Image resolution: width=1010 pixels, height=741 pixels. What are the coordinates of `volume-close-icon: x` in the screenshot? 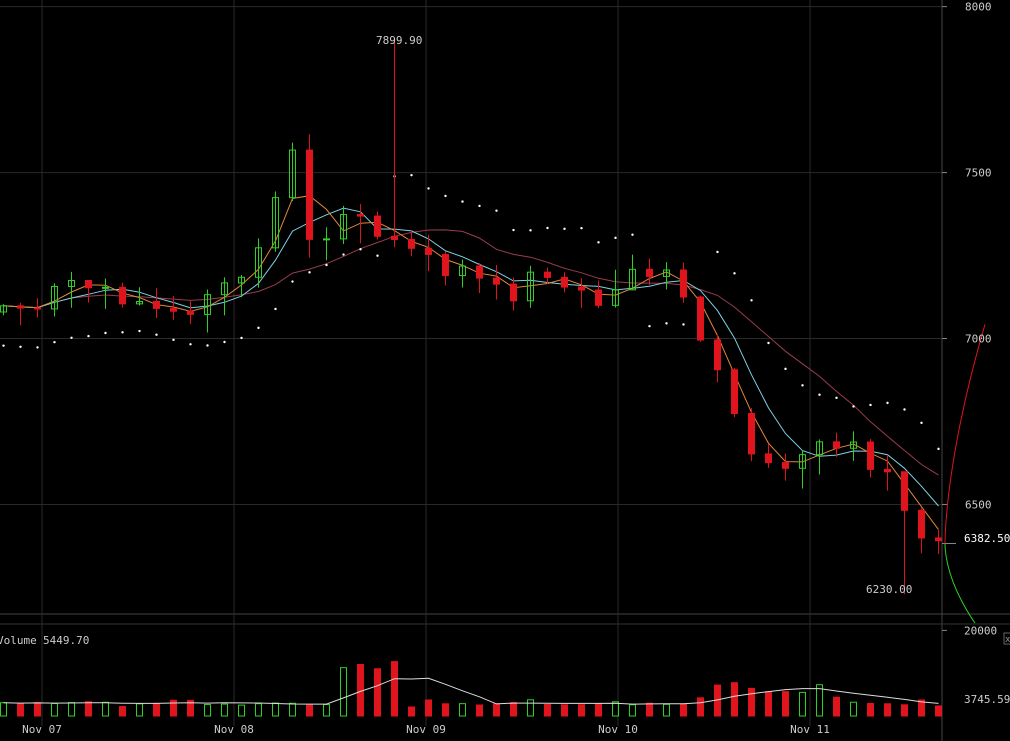 It's located at (1006, 638).